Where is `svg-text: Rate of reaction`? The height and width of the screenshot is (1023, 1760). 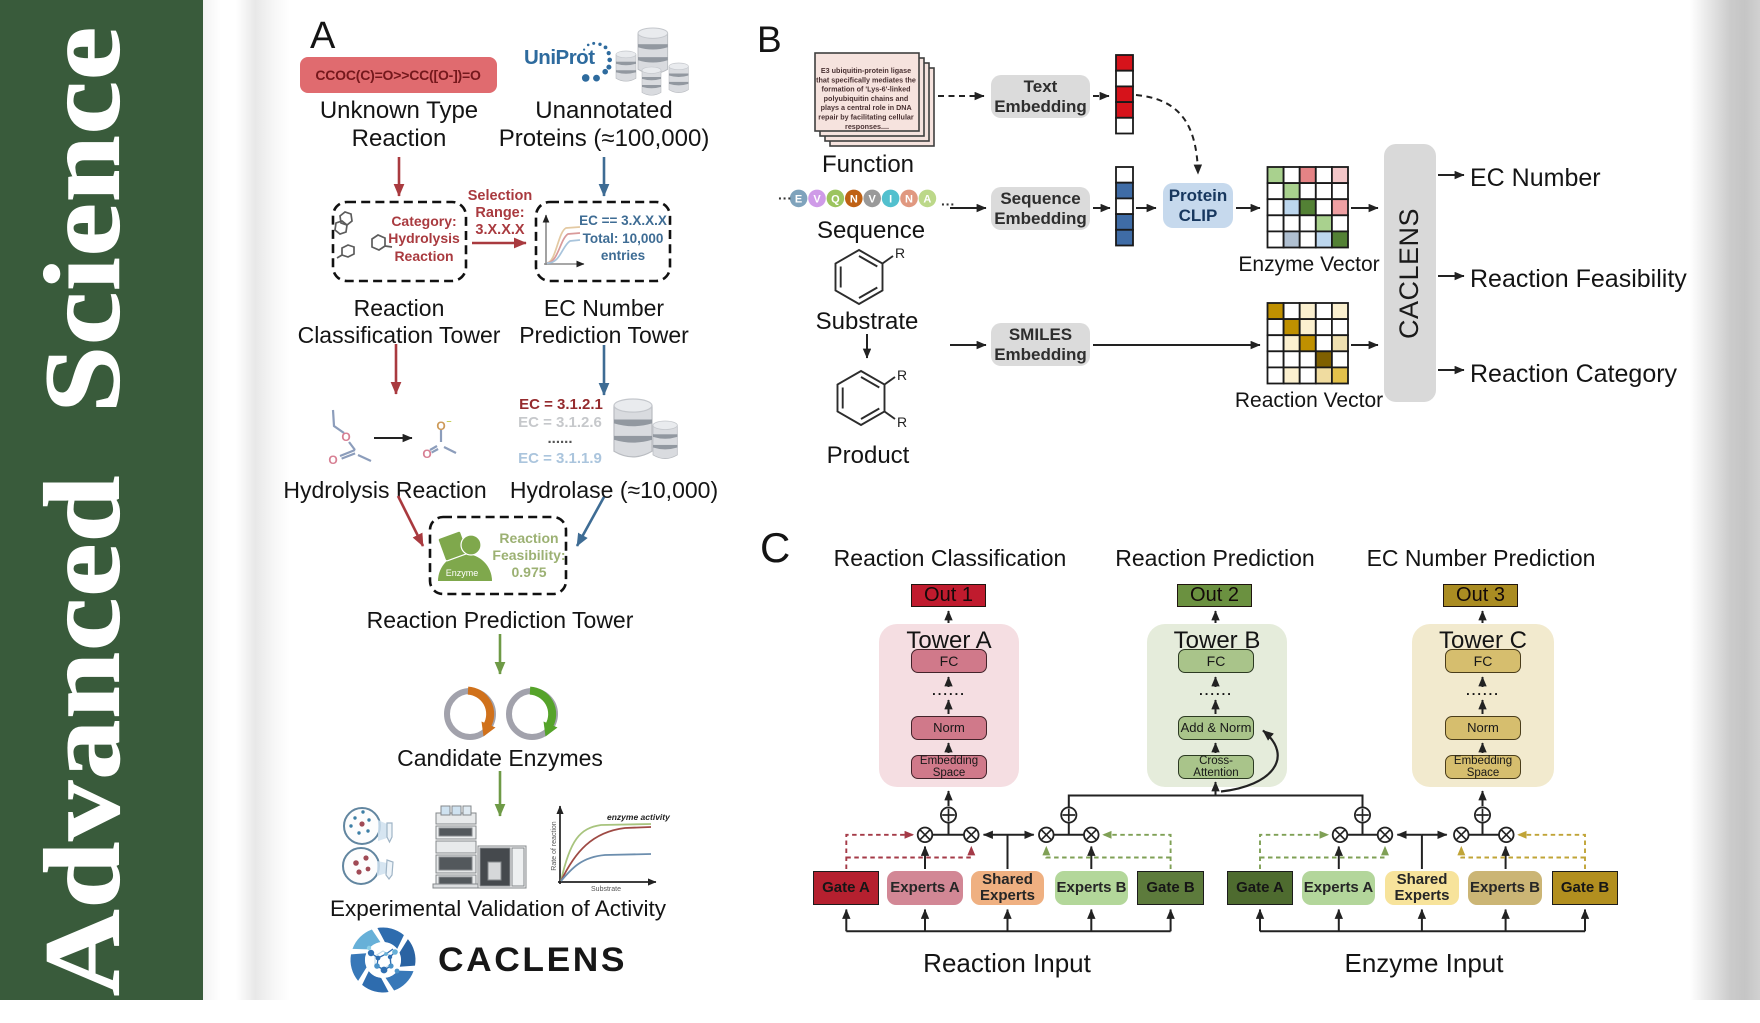 svg-text: Rate of reaction is located at coordinates (554, 846).